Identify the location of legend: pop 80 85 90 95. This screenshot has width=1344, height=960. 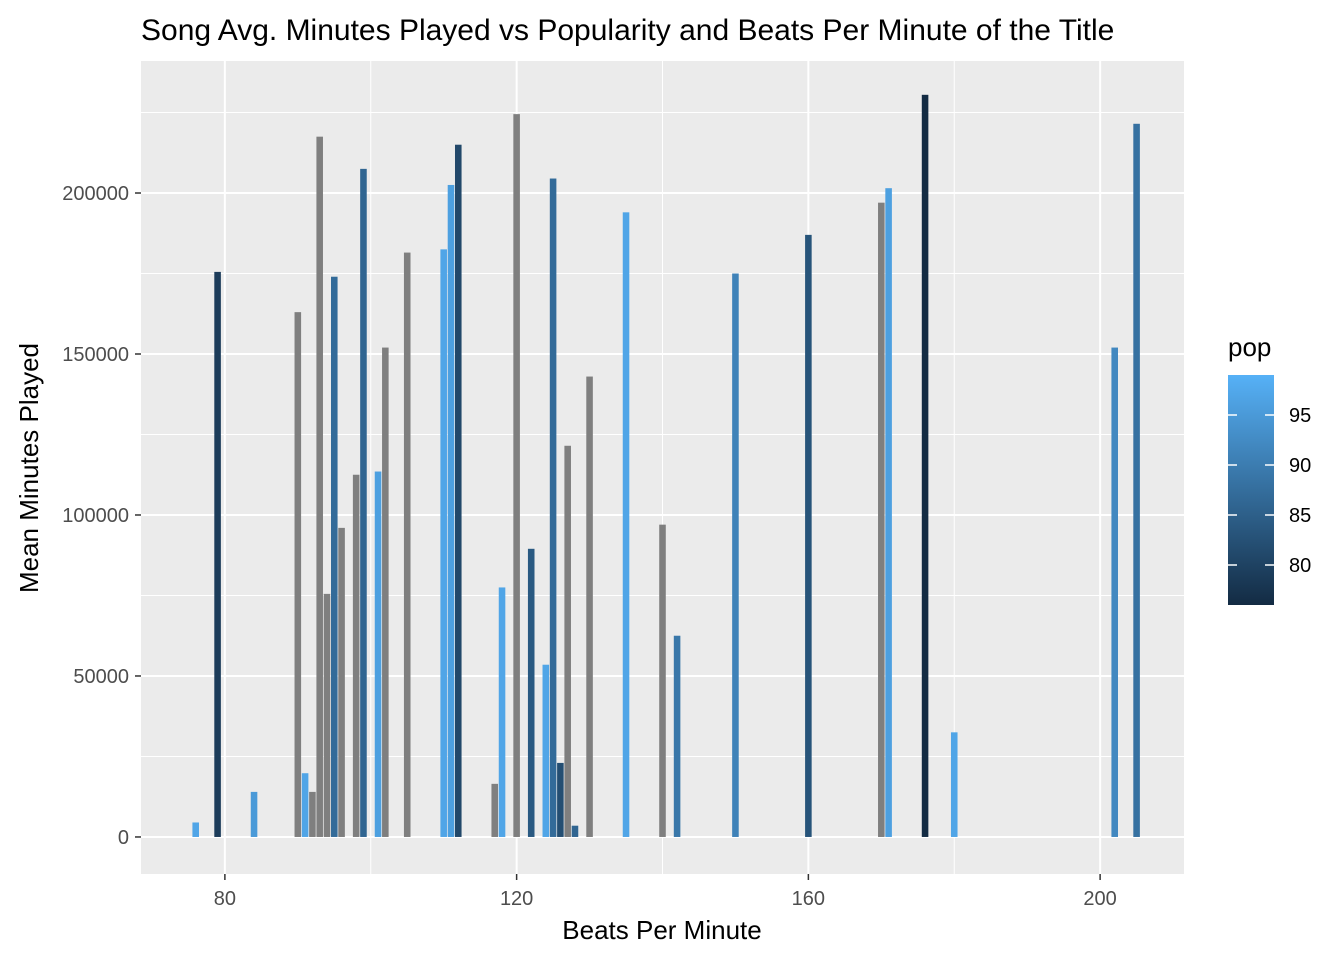
(1269, 468).